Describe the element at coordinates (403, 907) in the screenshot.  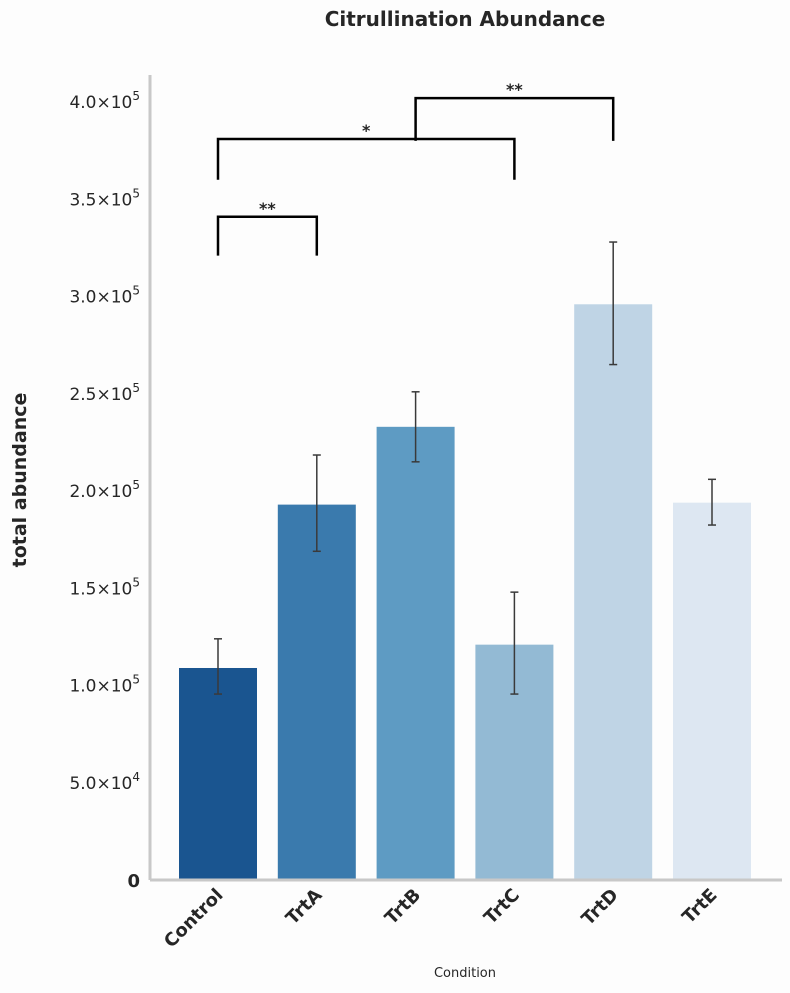
I see `x-tick-label: TrtB` at that location.